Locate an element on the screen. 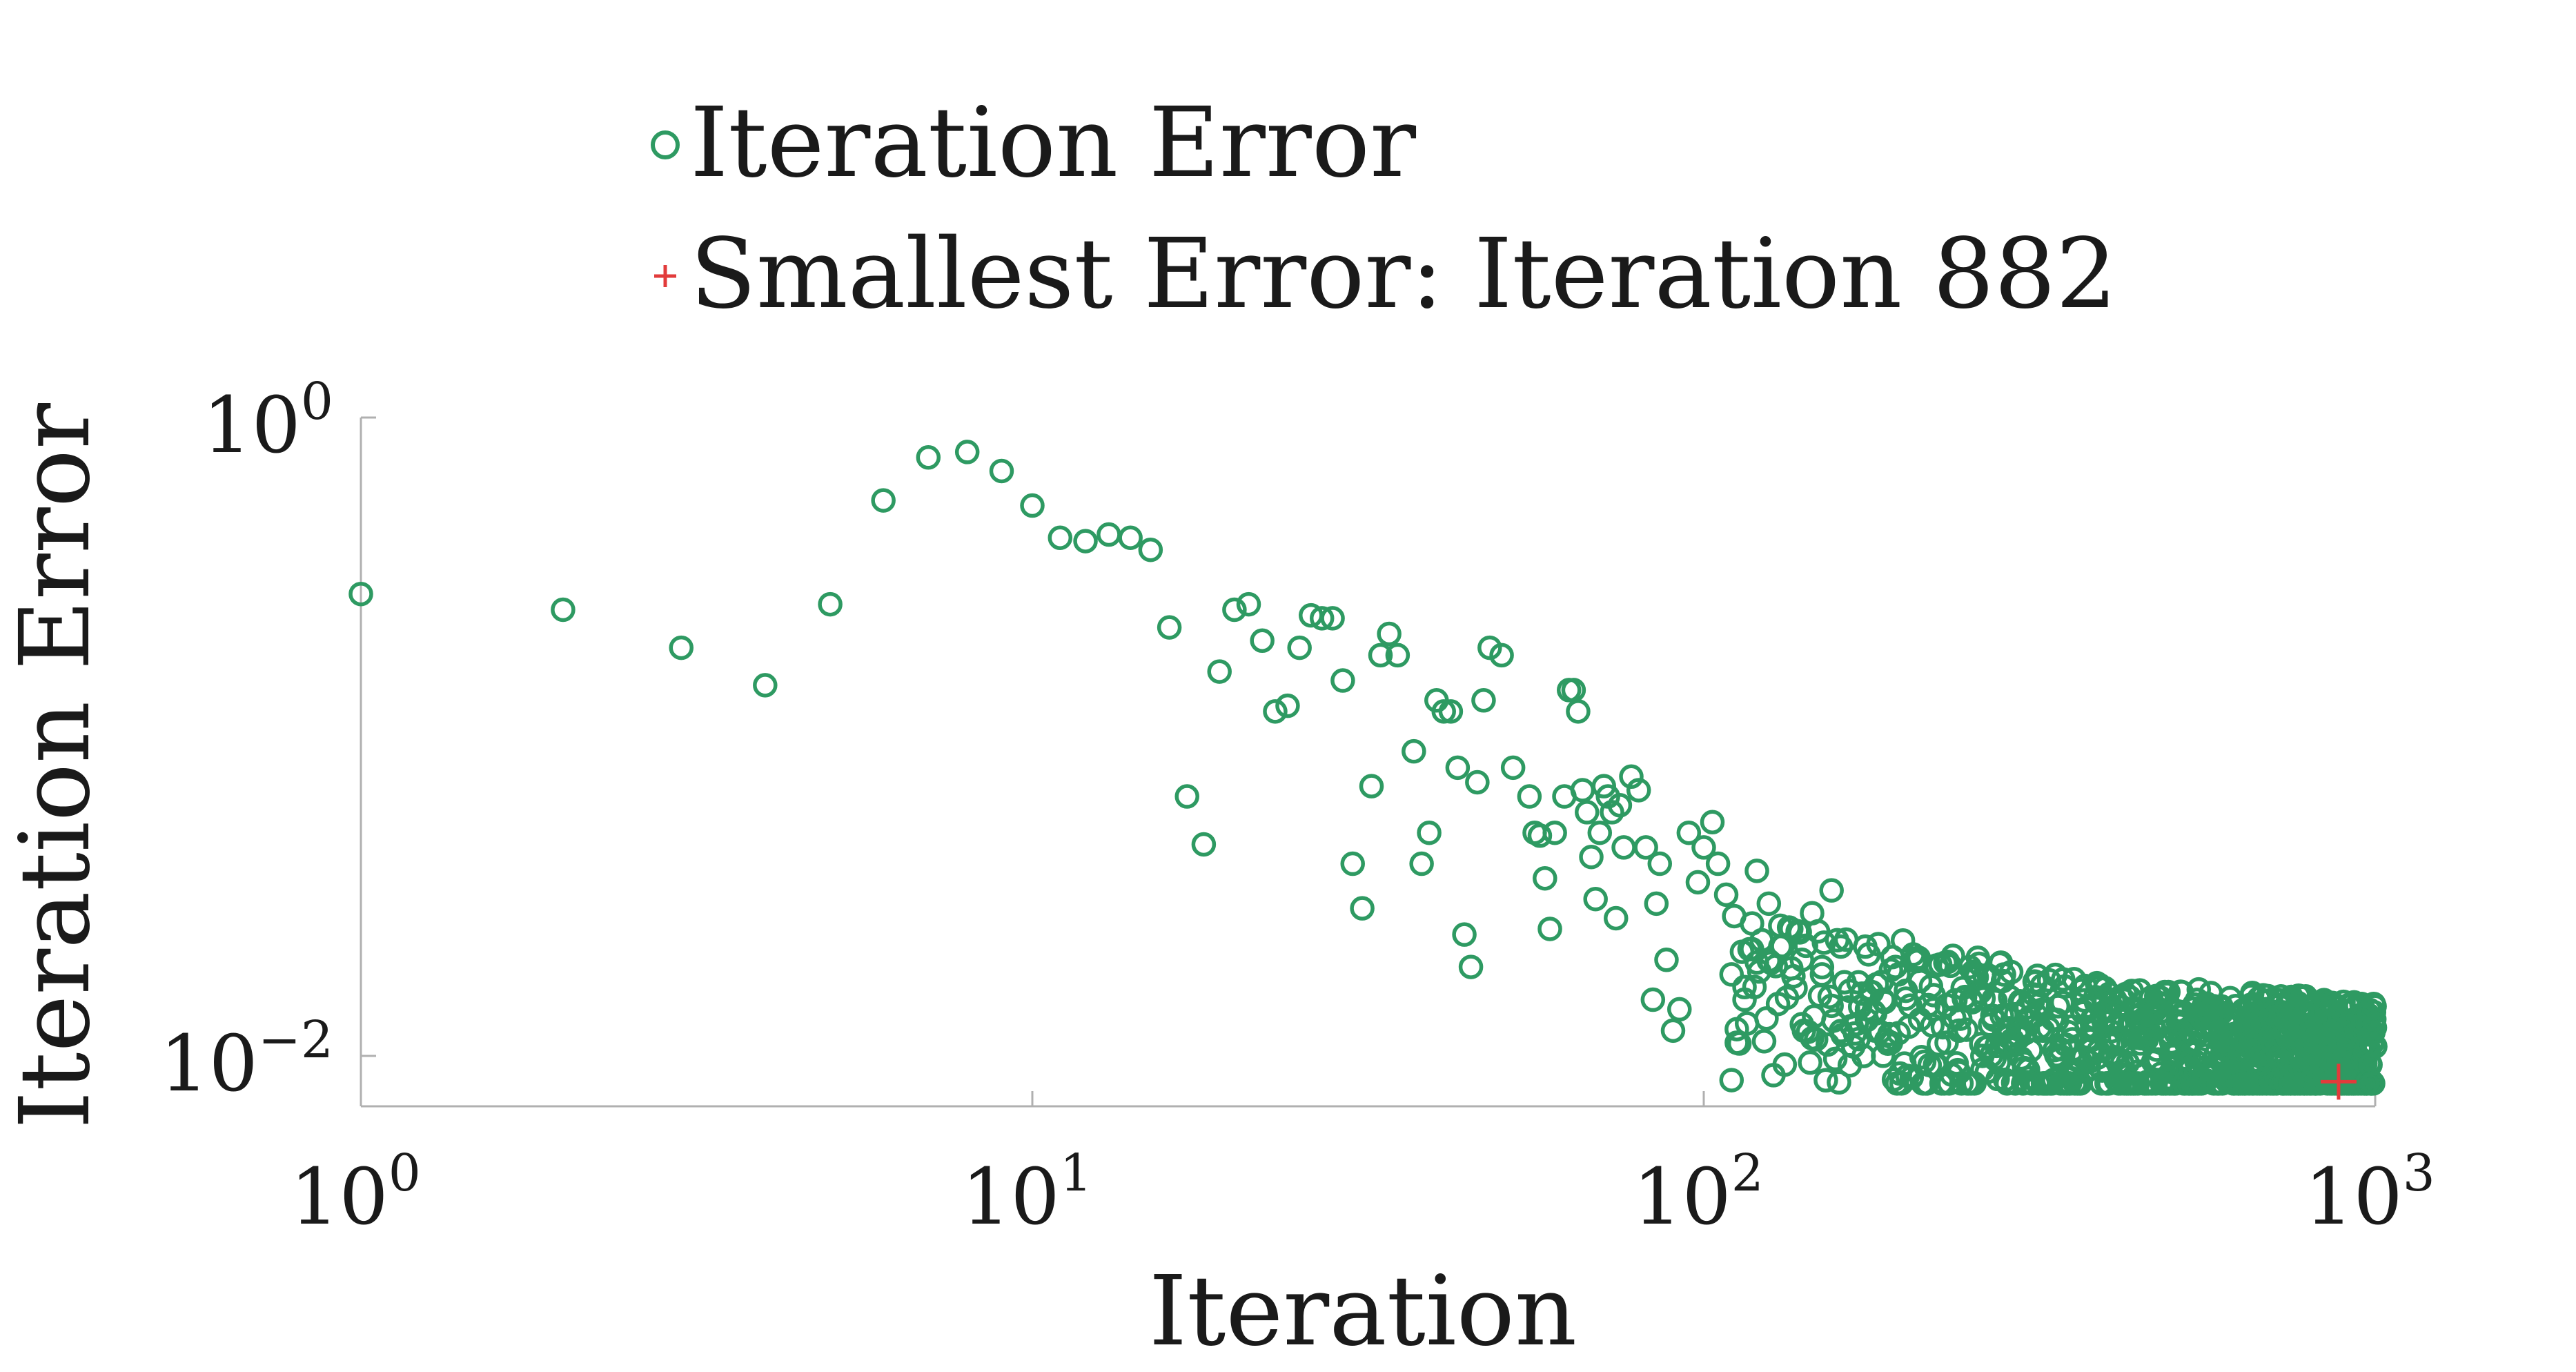 This screenshot has height=1372, width=2576. legend-label-iteration-error: Iteration Error is located at coordinates (1053, 143).